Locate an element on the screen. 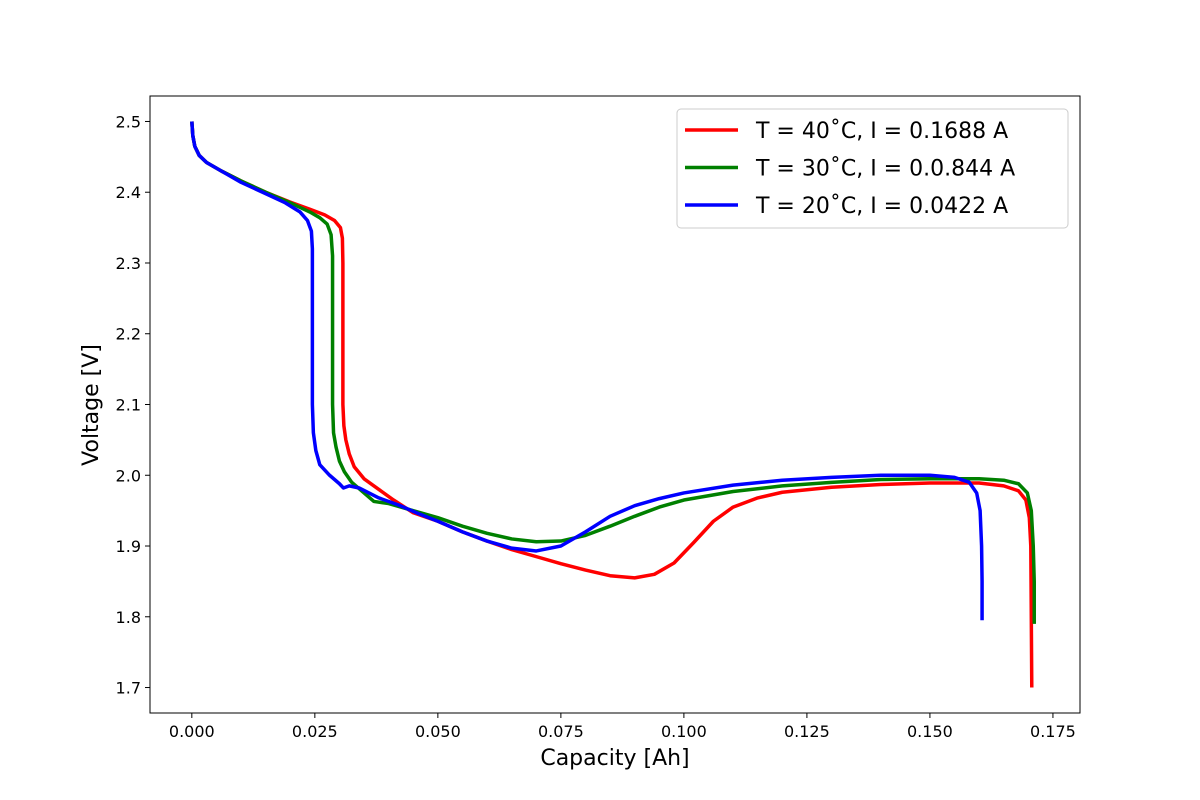 The height and width of the screenshot is (800, 1200). y-tick-label: 1.9 is located at coordinates (128, 546).